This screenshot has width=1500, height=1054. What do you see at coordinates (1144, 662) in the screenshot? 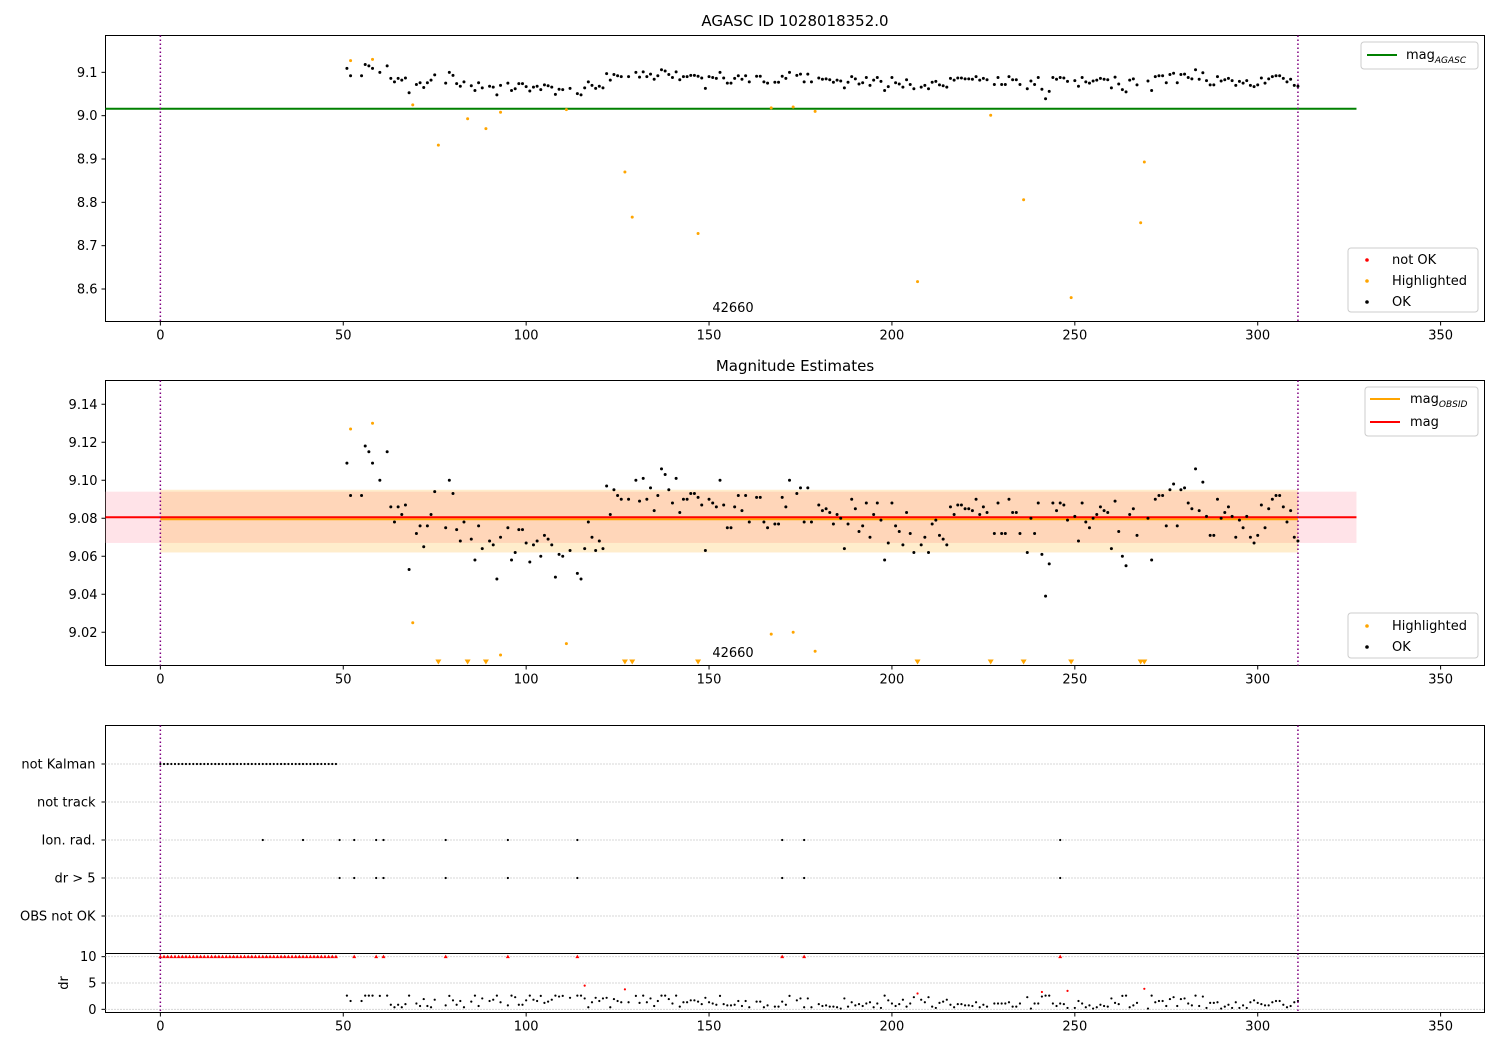
I see `offscale-marker` at bounding box center [1144, 662].